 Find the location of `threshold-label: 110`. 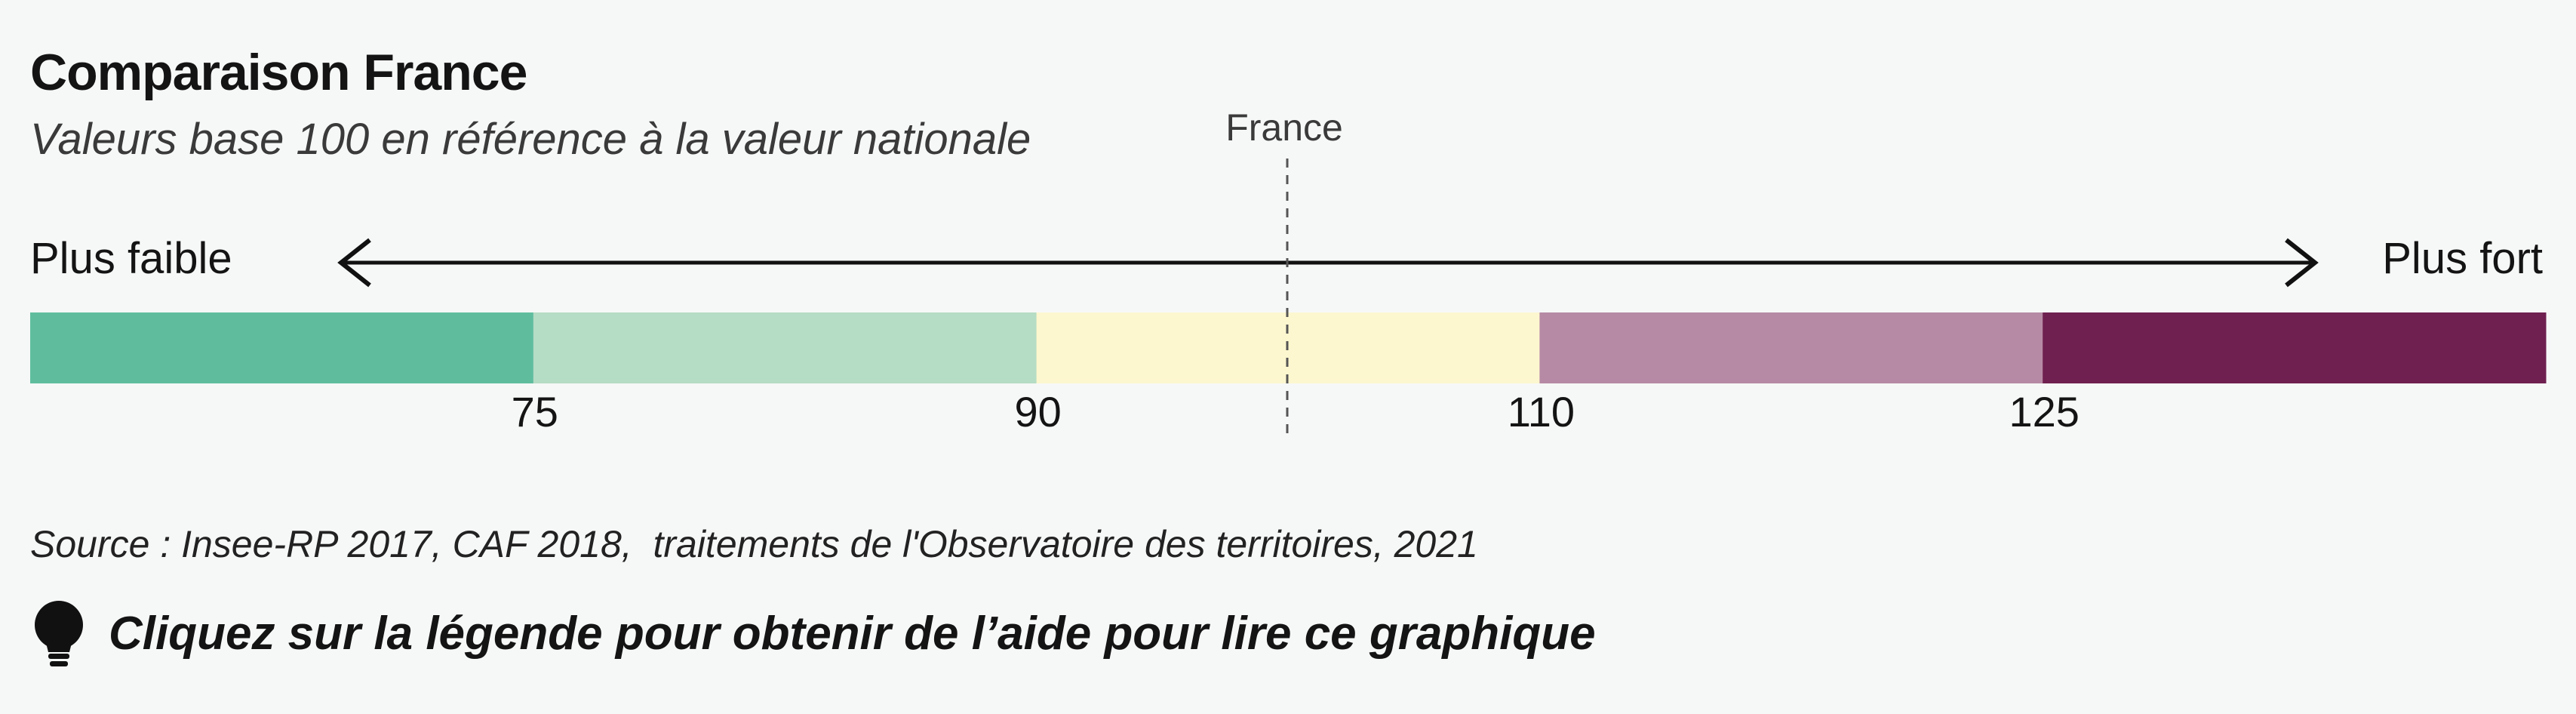

threshold-label: 110 is located at coordinates (1541, 411).